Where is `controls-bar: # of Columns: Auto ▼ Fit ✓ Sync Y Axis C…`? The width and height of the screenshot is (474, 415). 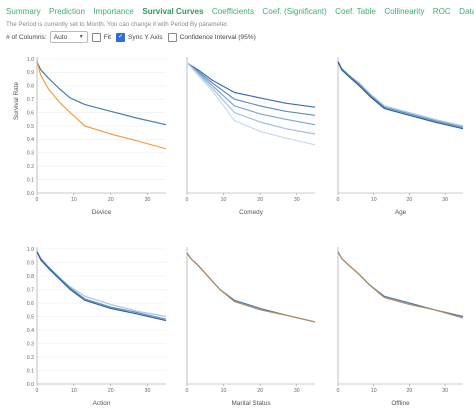
controls-bar: # of Columns: Auto ▼ Fit ✓ Sync Y Axis C… is located at coordinates (133, 37).